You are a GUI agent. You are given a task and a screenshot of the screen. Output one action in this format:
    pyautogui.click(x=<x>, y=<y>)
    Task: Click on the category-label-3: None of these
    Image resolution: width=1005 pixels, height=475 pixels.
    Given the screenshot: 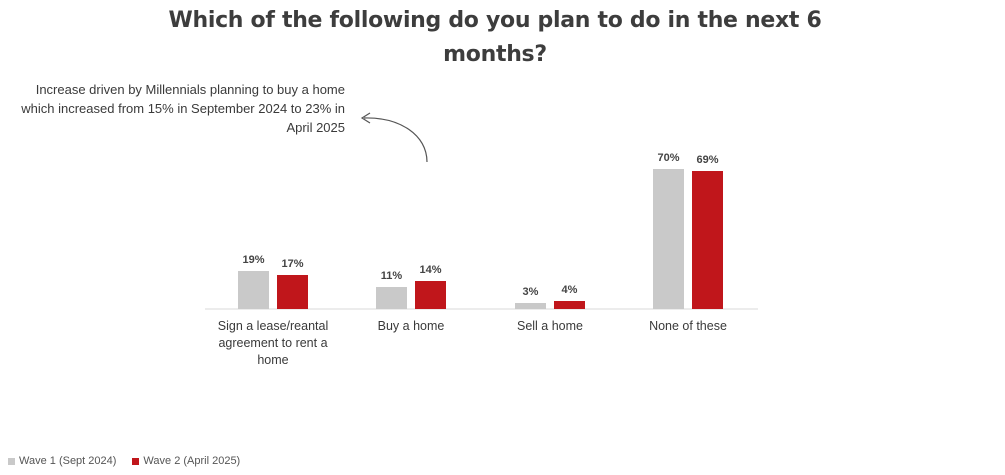 What is the action you would take?
    pyautogui.click(x=688, y=326)
    